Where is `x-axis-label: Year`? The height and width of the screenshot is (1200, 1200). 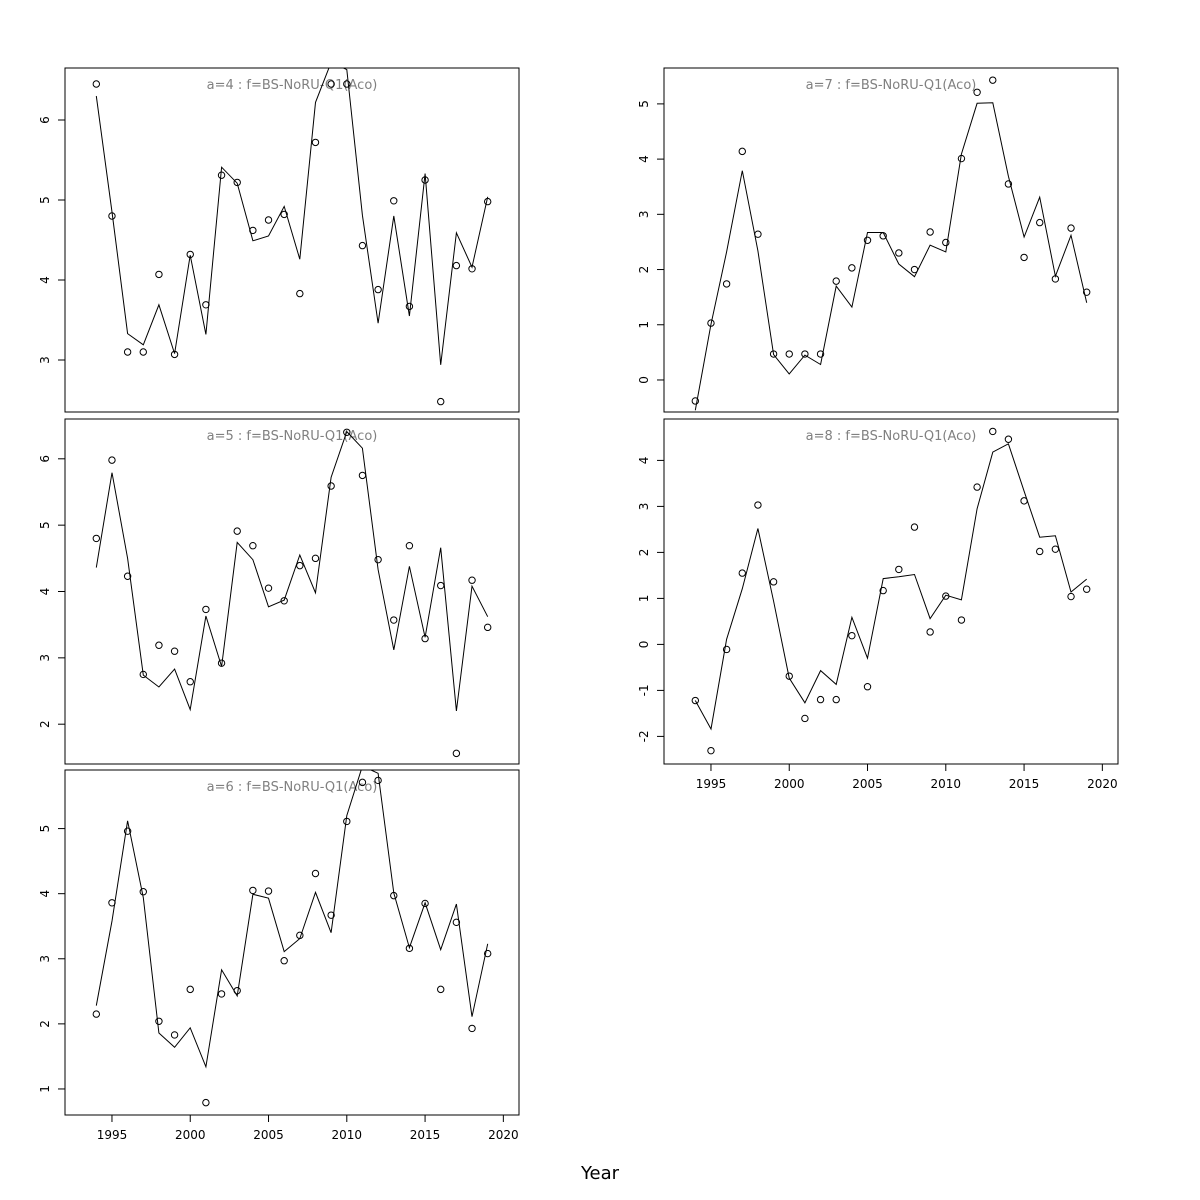
x-axis-label: Year is located at coordinates (600, 1173).